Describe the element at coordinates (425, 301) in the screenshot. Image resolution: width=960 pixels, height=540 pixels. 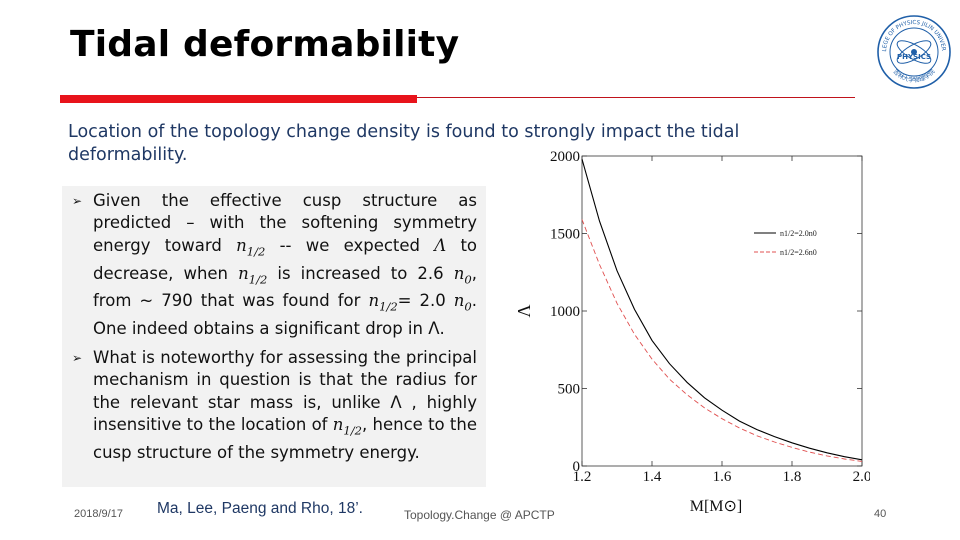
I see `bullet-text-run: = 2.0` at that location.